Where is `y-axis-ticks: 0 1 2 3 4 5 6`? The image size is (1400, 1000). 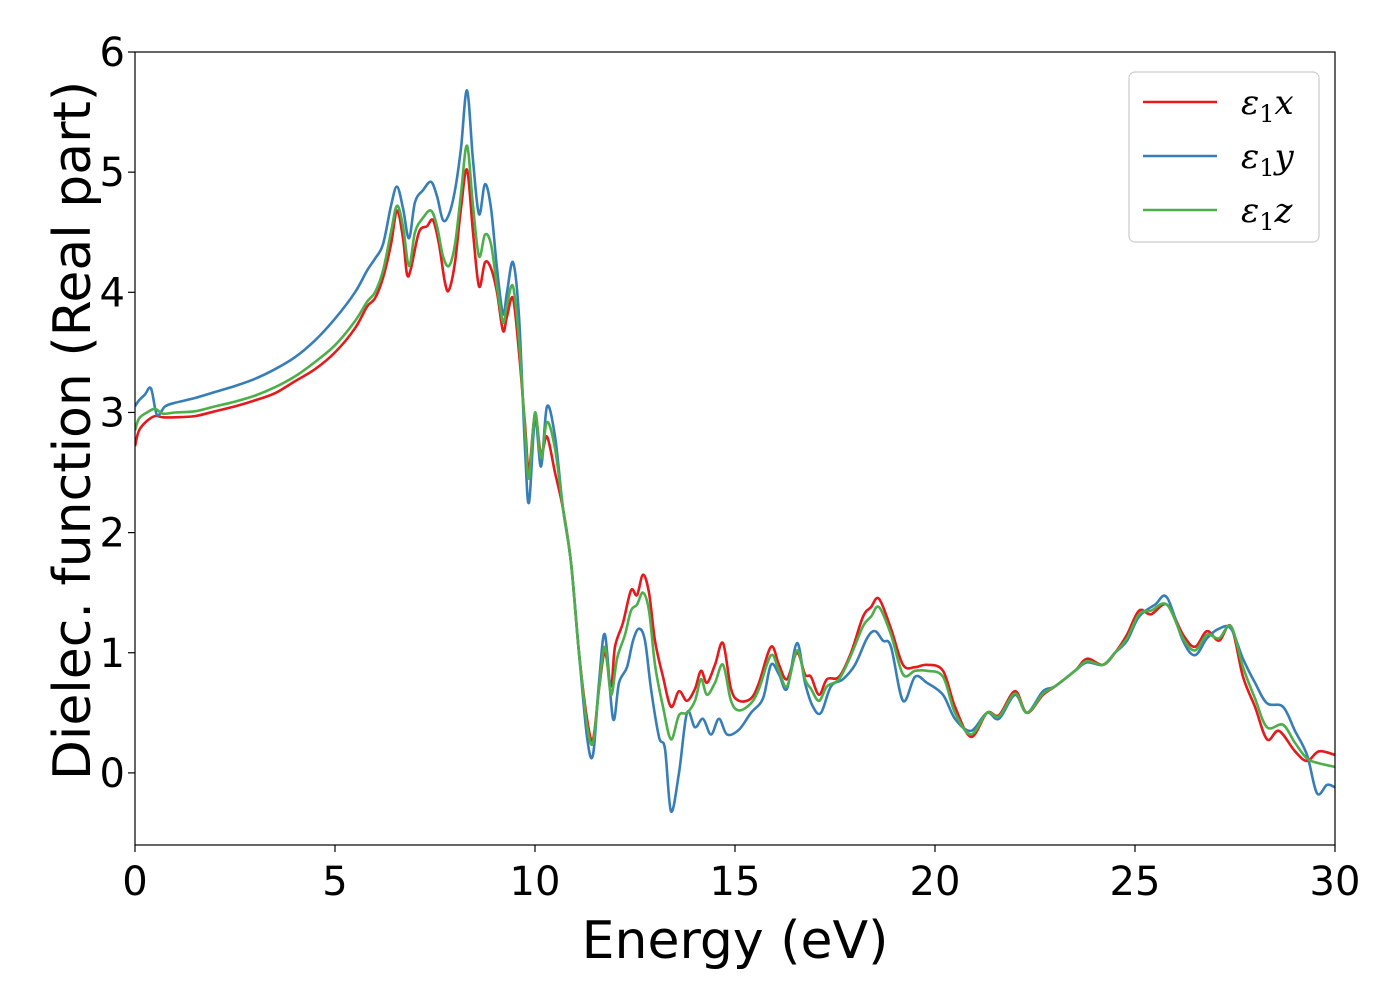
y-axis-ticks: 0 1 2 3 4 5 6 is located at coordinates (117, 413).